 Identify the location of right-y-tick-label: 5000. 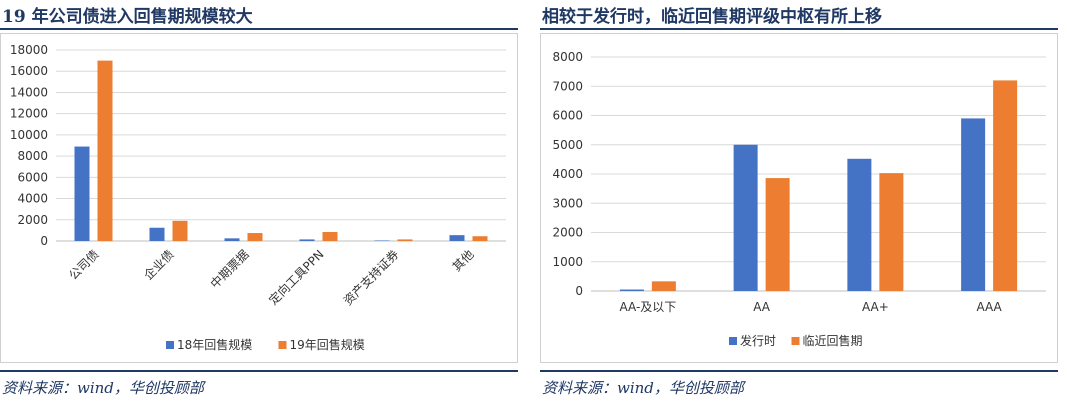
(567, 145).